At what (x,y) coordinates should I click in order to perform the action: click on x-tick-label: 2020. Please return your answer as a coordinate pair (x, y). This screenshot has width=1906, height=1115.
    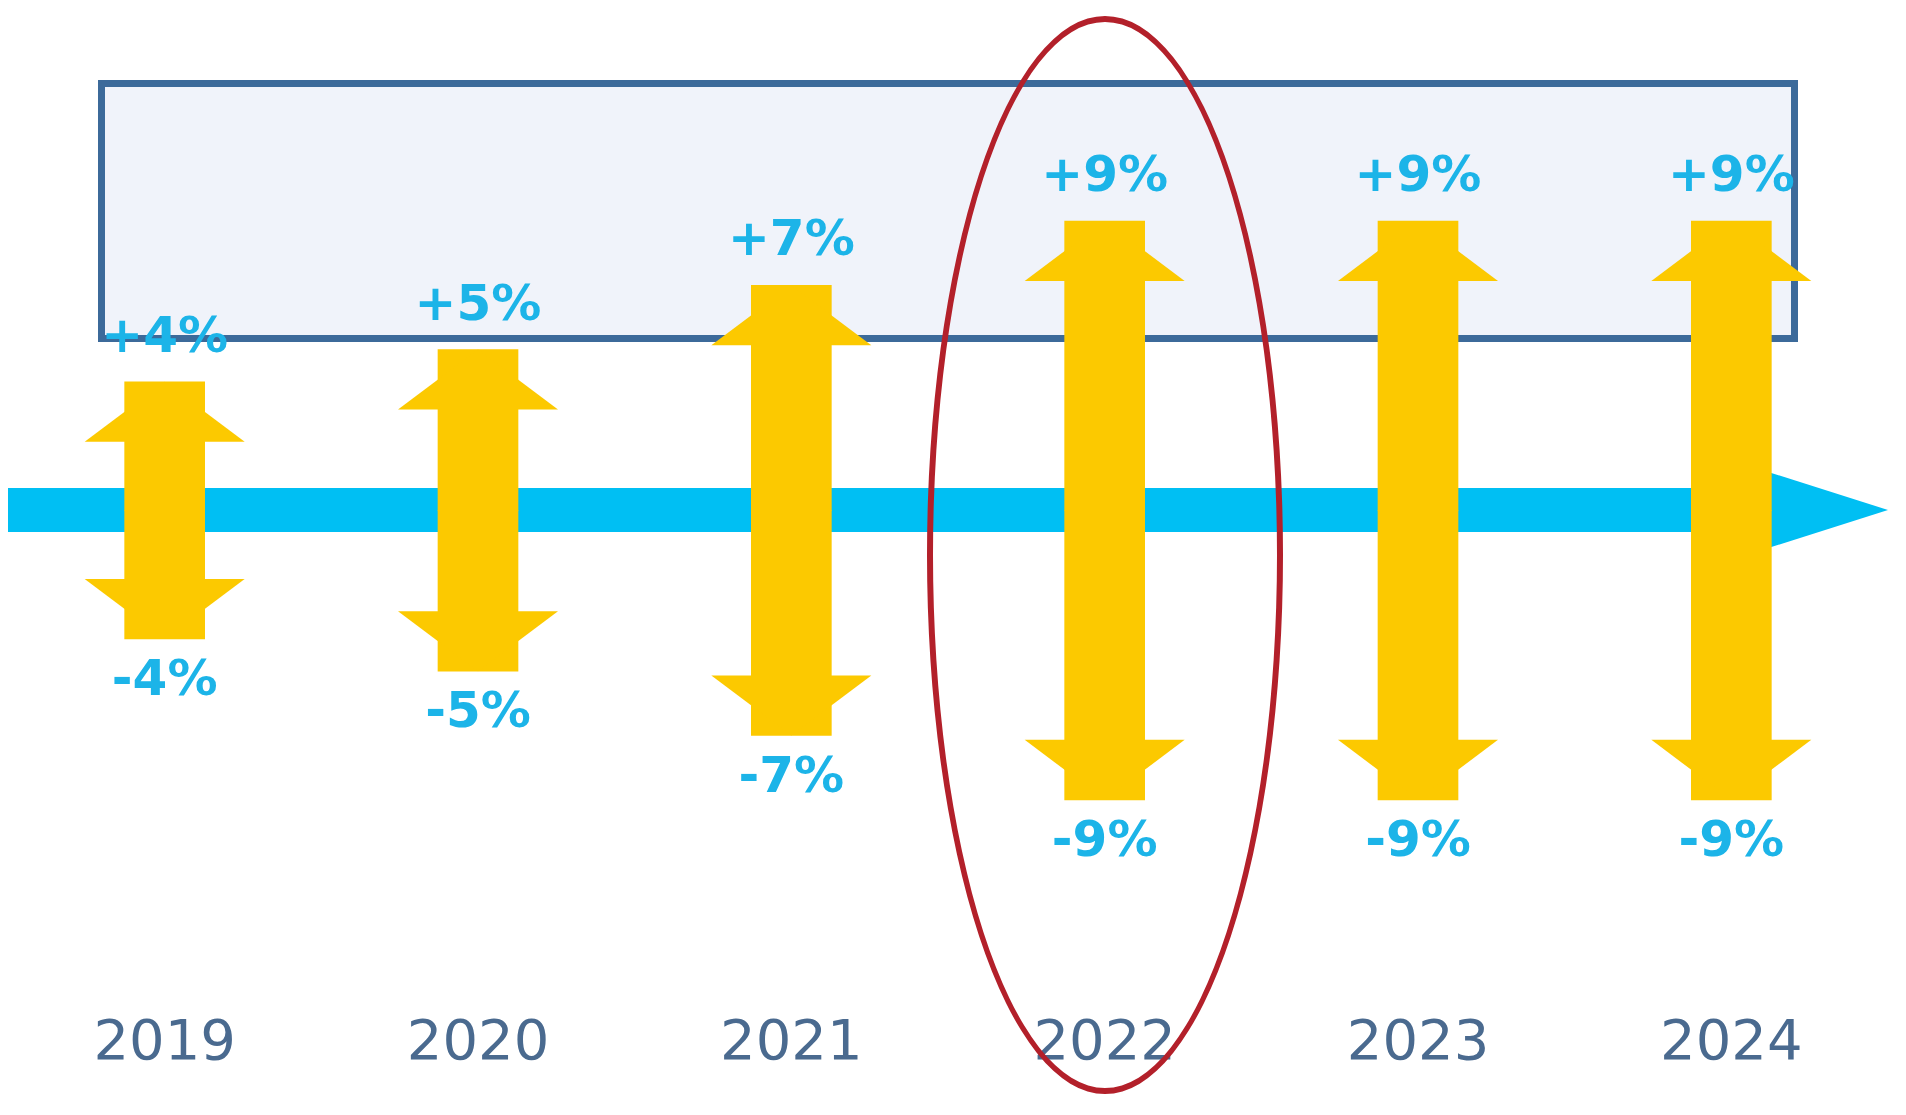
    Looking at the image, I should click on (478, 1039).